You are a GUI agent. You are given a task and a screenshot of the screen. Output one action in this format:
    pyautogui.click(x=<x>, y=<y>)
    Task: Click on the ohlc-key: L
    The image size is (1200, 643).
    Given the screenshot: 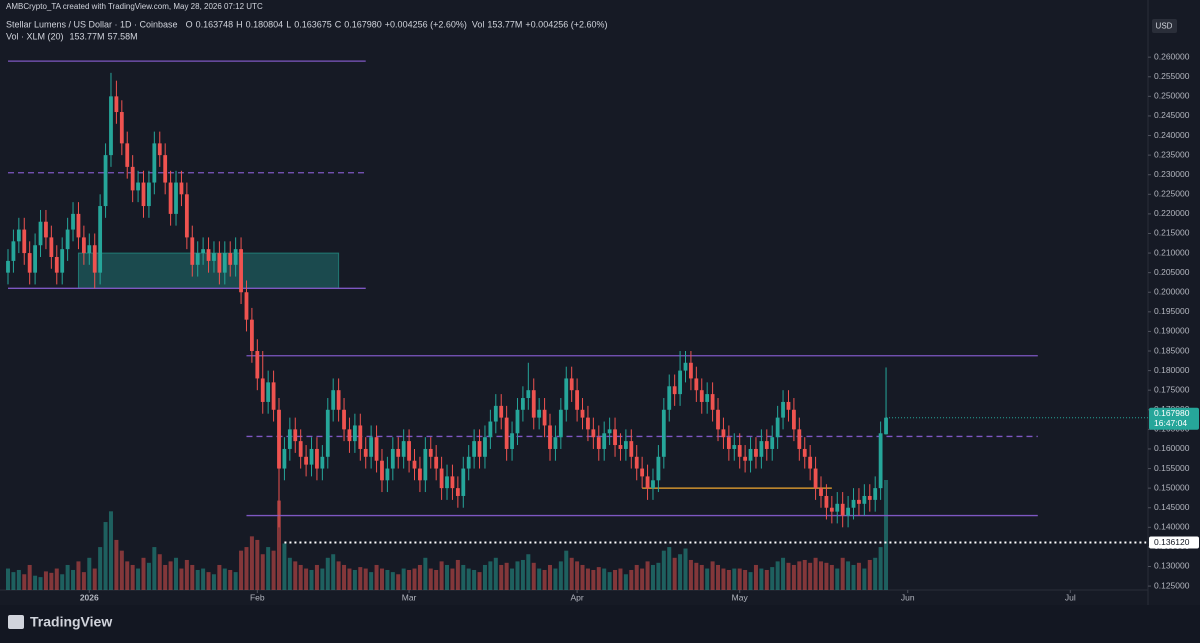 What is the action you would take?
    pyautogui.click(x=288, y=24)
    